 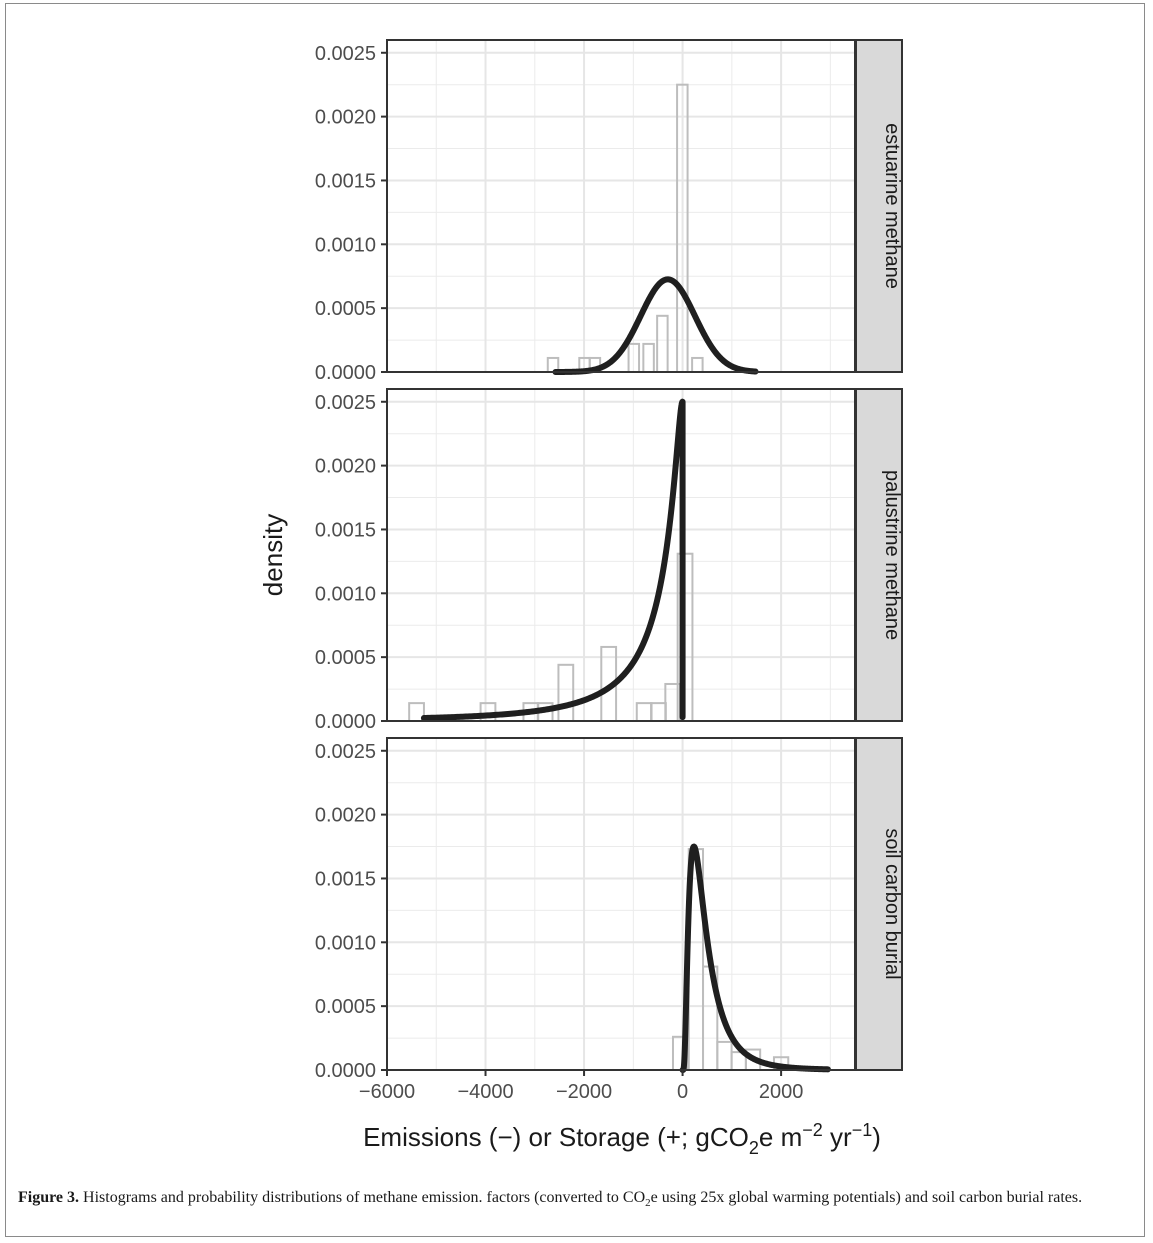 I want to click on x-axis-title-part: ), so click(x=876, y=1137).